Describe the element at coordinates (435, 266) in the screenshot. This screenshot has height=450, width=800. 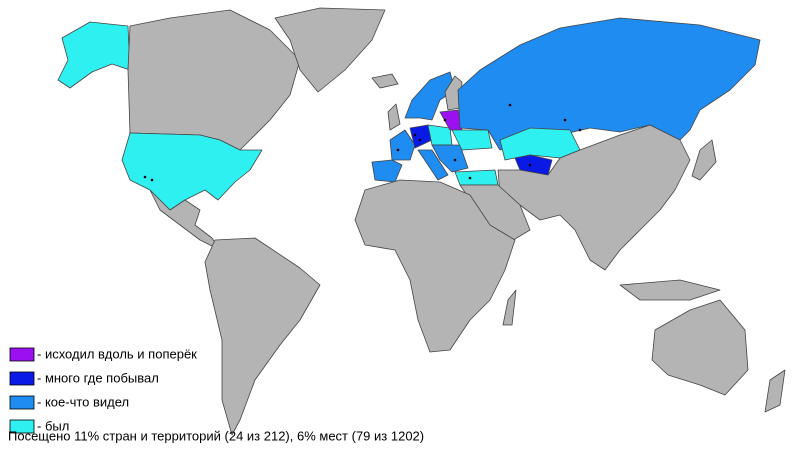
I see `africa` at that location.